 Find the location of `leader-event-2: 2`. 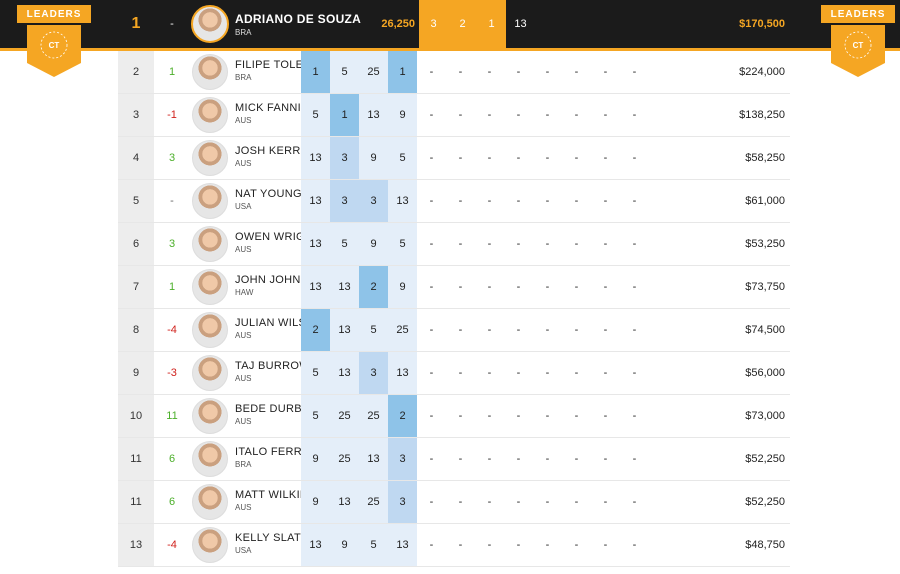

leader-event-2: 2 is located at coordinates (462, 24).